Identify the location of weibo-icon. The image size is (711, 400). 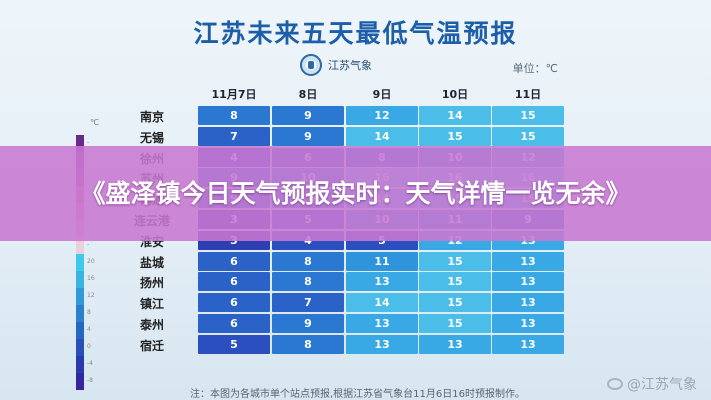
(615, 384).